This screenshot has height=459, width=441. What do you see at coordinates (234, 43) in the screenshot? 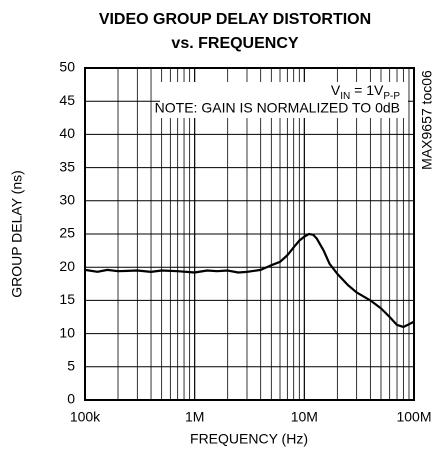
I see `chart-title: vs. FREQUENCY` at bounding box center [234, 43].